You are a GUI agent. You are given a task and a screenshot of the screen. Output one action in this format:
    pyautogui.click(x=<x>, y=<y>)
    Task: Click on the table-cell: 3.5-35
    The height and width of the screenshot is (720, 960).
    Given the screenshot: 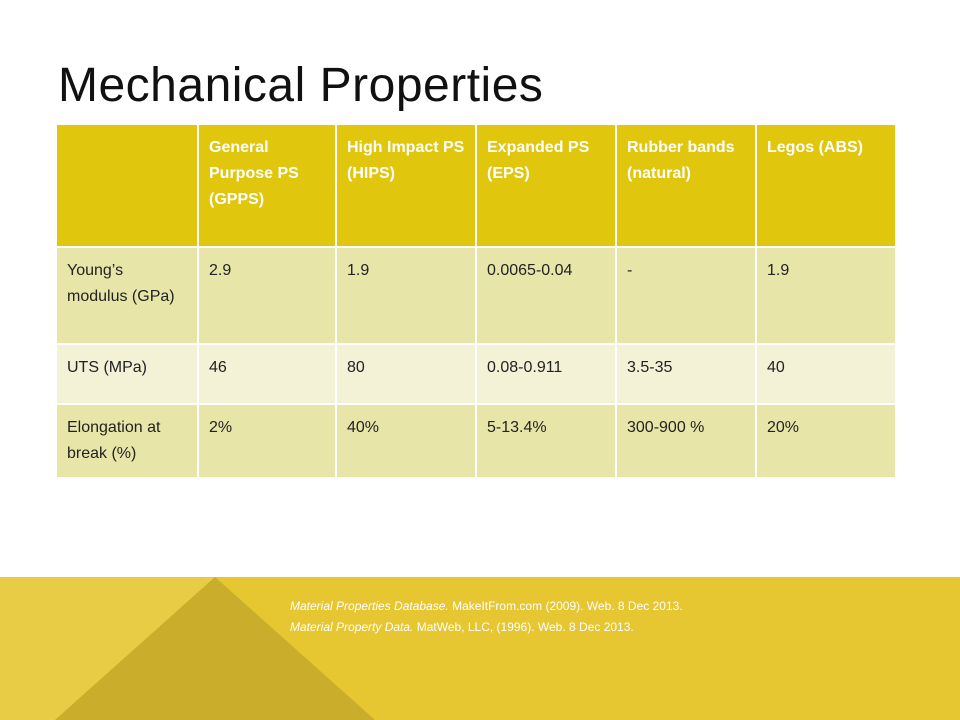 What is the action you would take?
    pyautogui.click(x=686, y=374)
    